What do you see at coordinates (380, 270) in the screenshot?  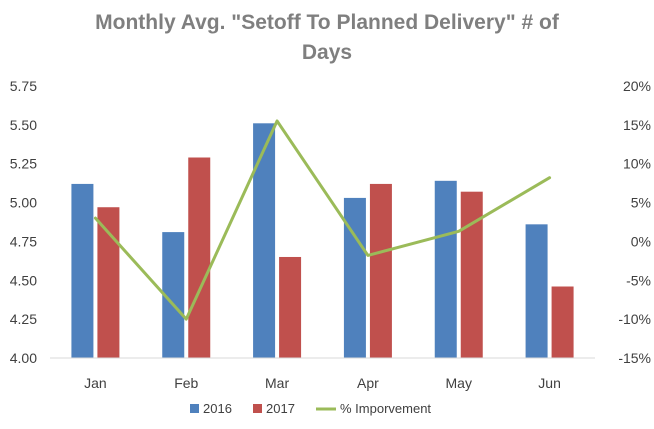 I see `bar-2017-Apr` at bounding box center [380, 270].